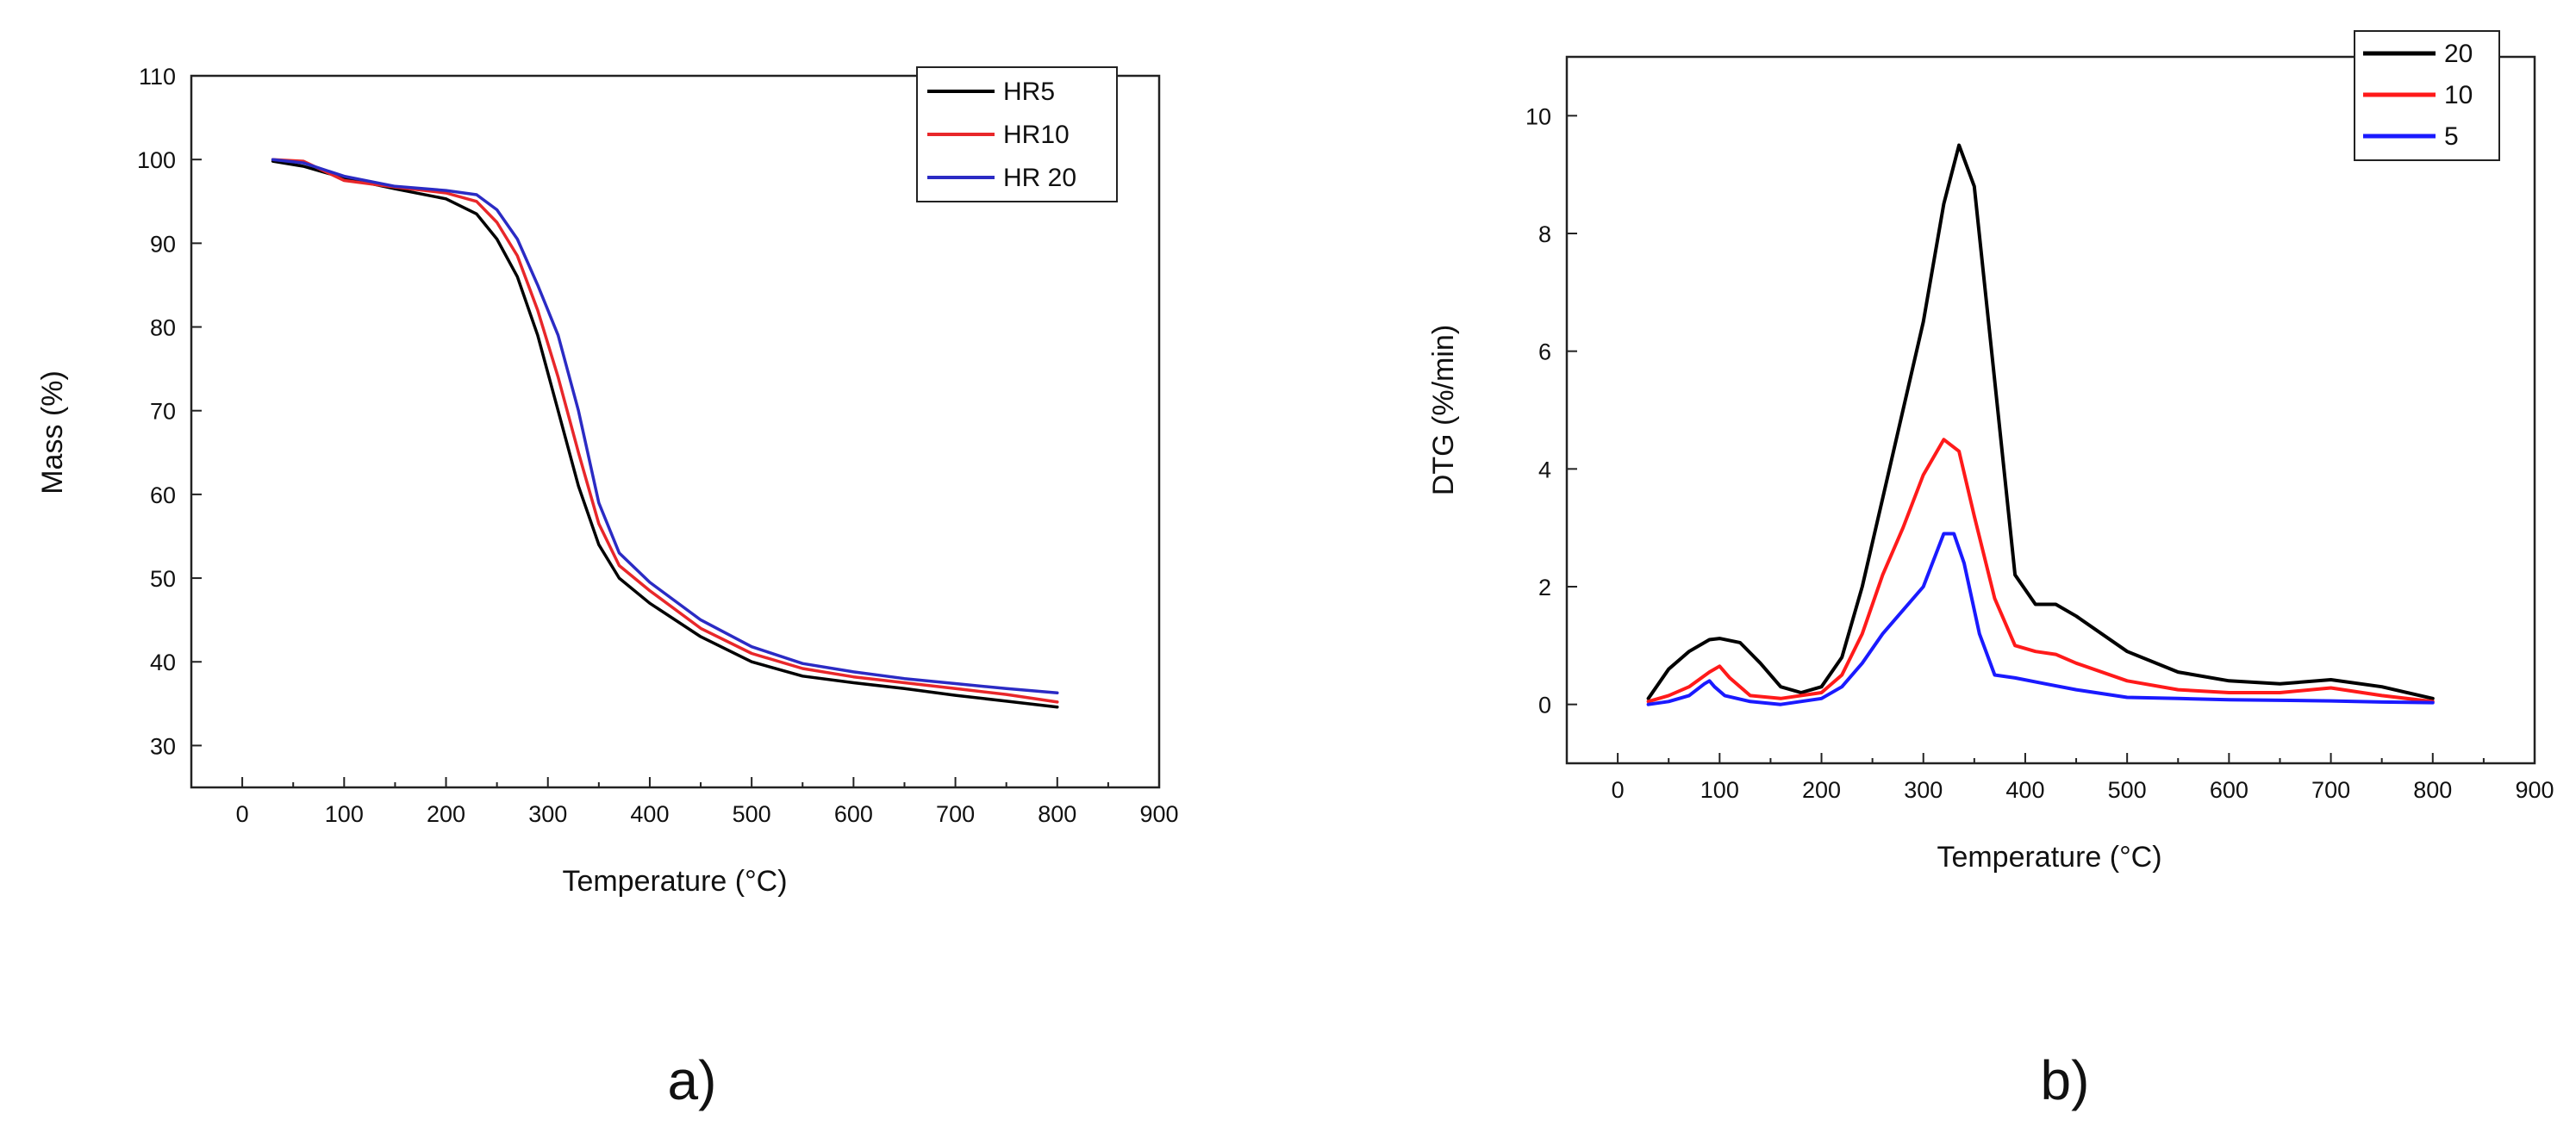 The height and width of the screenshot is (1132, 2576). I want to click on series-line-hr20, so click(665, 426).